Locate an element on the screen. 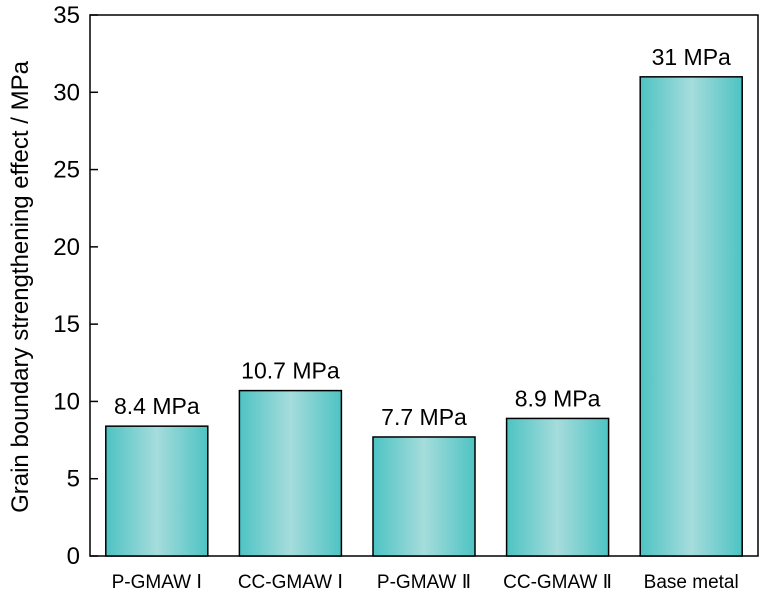 The height and width of the screenshot is (597, 768). y-tick-label: 20 is located at coordinates (66, 247).